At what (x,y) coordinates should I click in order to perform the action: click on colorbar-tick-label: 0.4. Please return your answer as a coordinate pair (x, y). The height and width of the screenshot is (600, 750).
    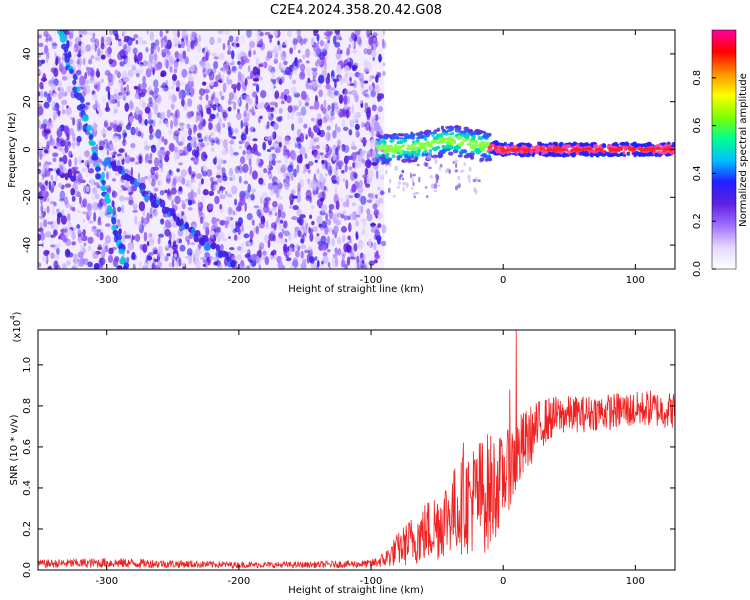
    Looking at the image, I should click on (697, 173).